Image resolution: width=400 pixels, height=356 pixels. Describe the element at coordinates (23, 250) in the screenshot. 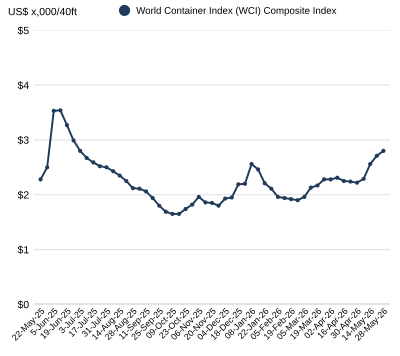

I see `y-tick-label: $1` at that location.